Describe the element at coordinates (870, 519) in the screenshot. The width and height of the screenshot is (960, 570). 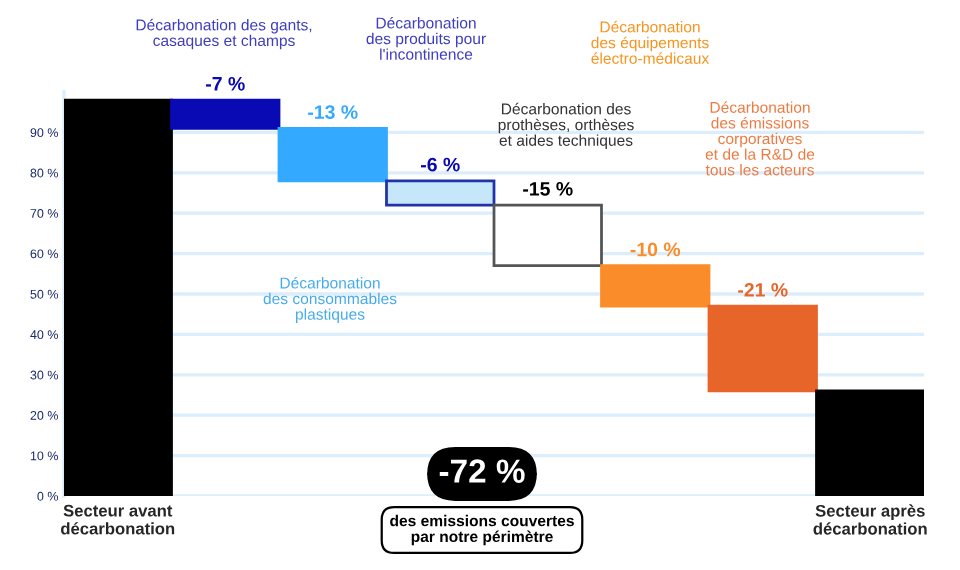
I see `x-tick-label: Secteur après décarbonation` at that location.